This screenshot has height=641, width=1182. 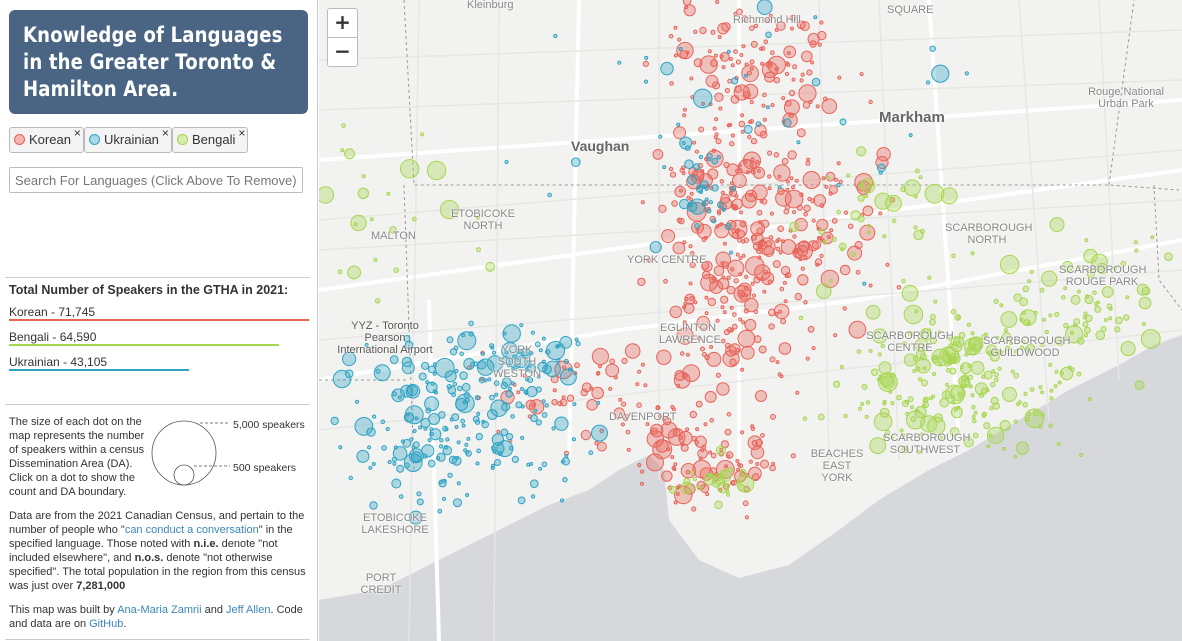 I want to click on chip-bengali: Bengali ×, so click(x=210, y=139).